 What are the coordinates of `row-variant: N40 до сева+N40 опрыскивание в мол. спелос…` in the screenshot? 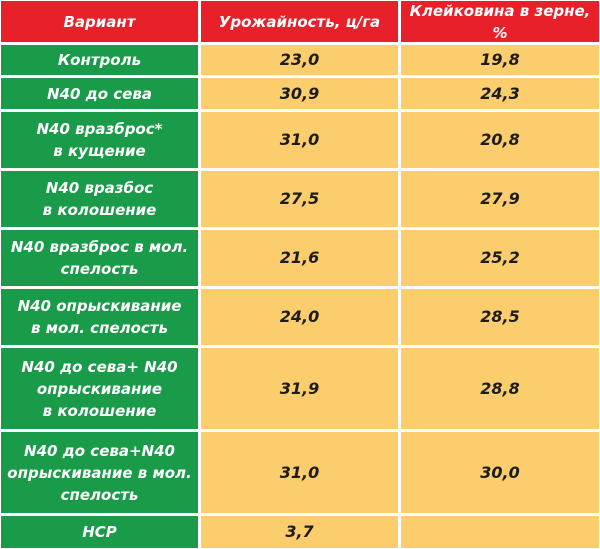 It's located at (99, 472).